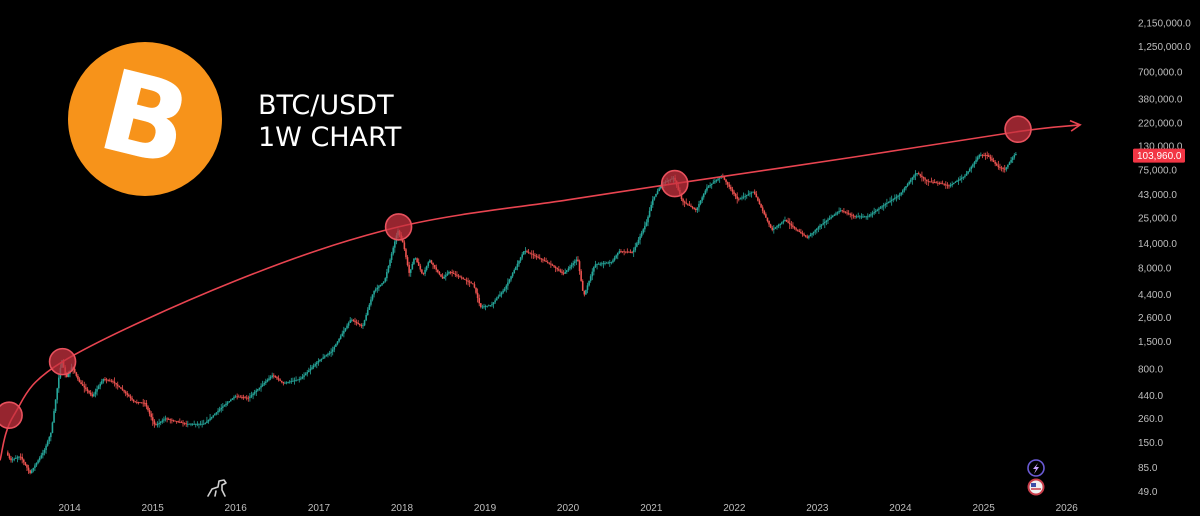 The image size is (1200, 516). Describe the element at coordinates (1157, 219) in the screenshot. I see `price-tick-label: 25,000.0` at that location.